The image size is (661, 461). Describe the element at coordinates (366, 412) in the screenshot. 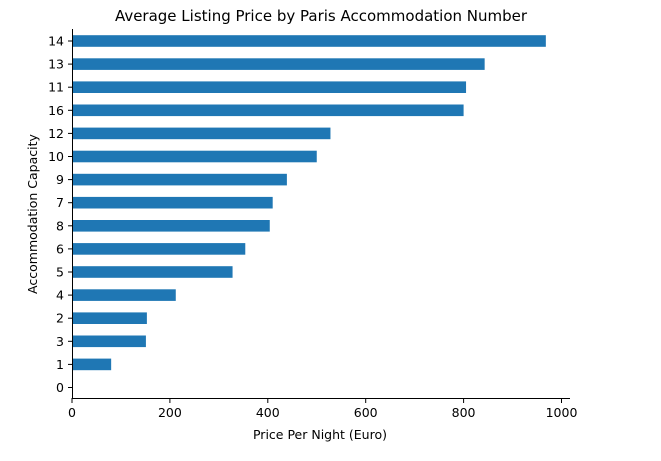

I see `x-tick-label-600: 600` at that location.